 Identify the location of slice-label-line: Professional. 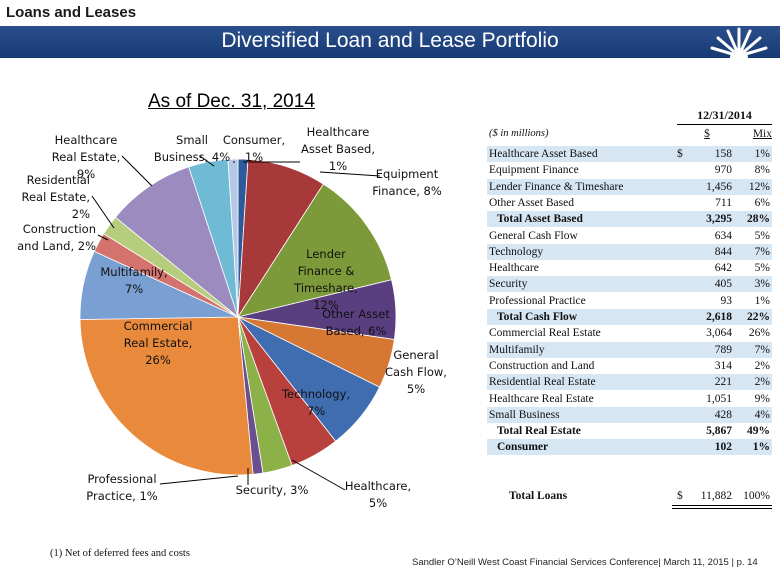
(121, 479).